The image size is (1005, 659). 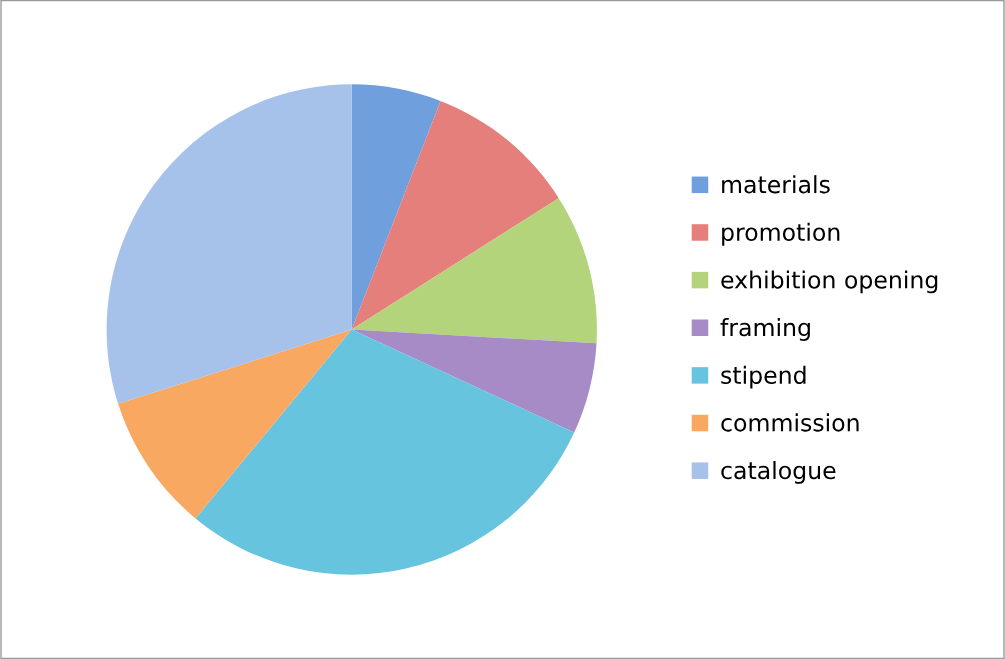 What do you see at coordinates (781, 234) in the screenshot?
I see `legend-label: promotion` at bounding box center [781, 234].